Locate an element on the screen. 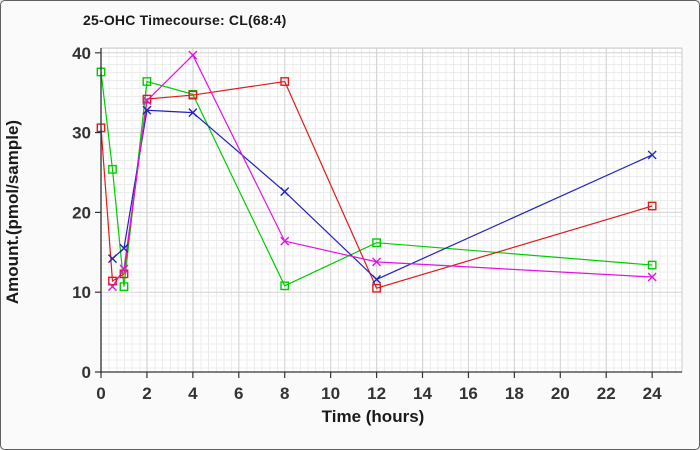 The height and width of the screenshot is (450, 700). x-tick-label: 2 is located at coordinates (146, 393).